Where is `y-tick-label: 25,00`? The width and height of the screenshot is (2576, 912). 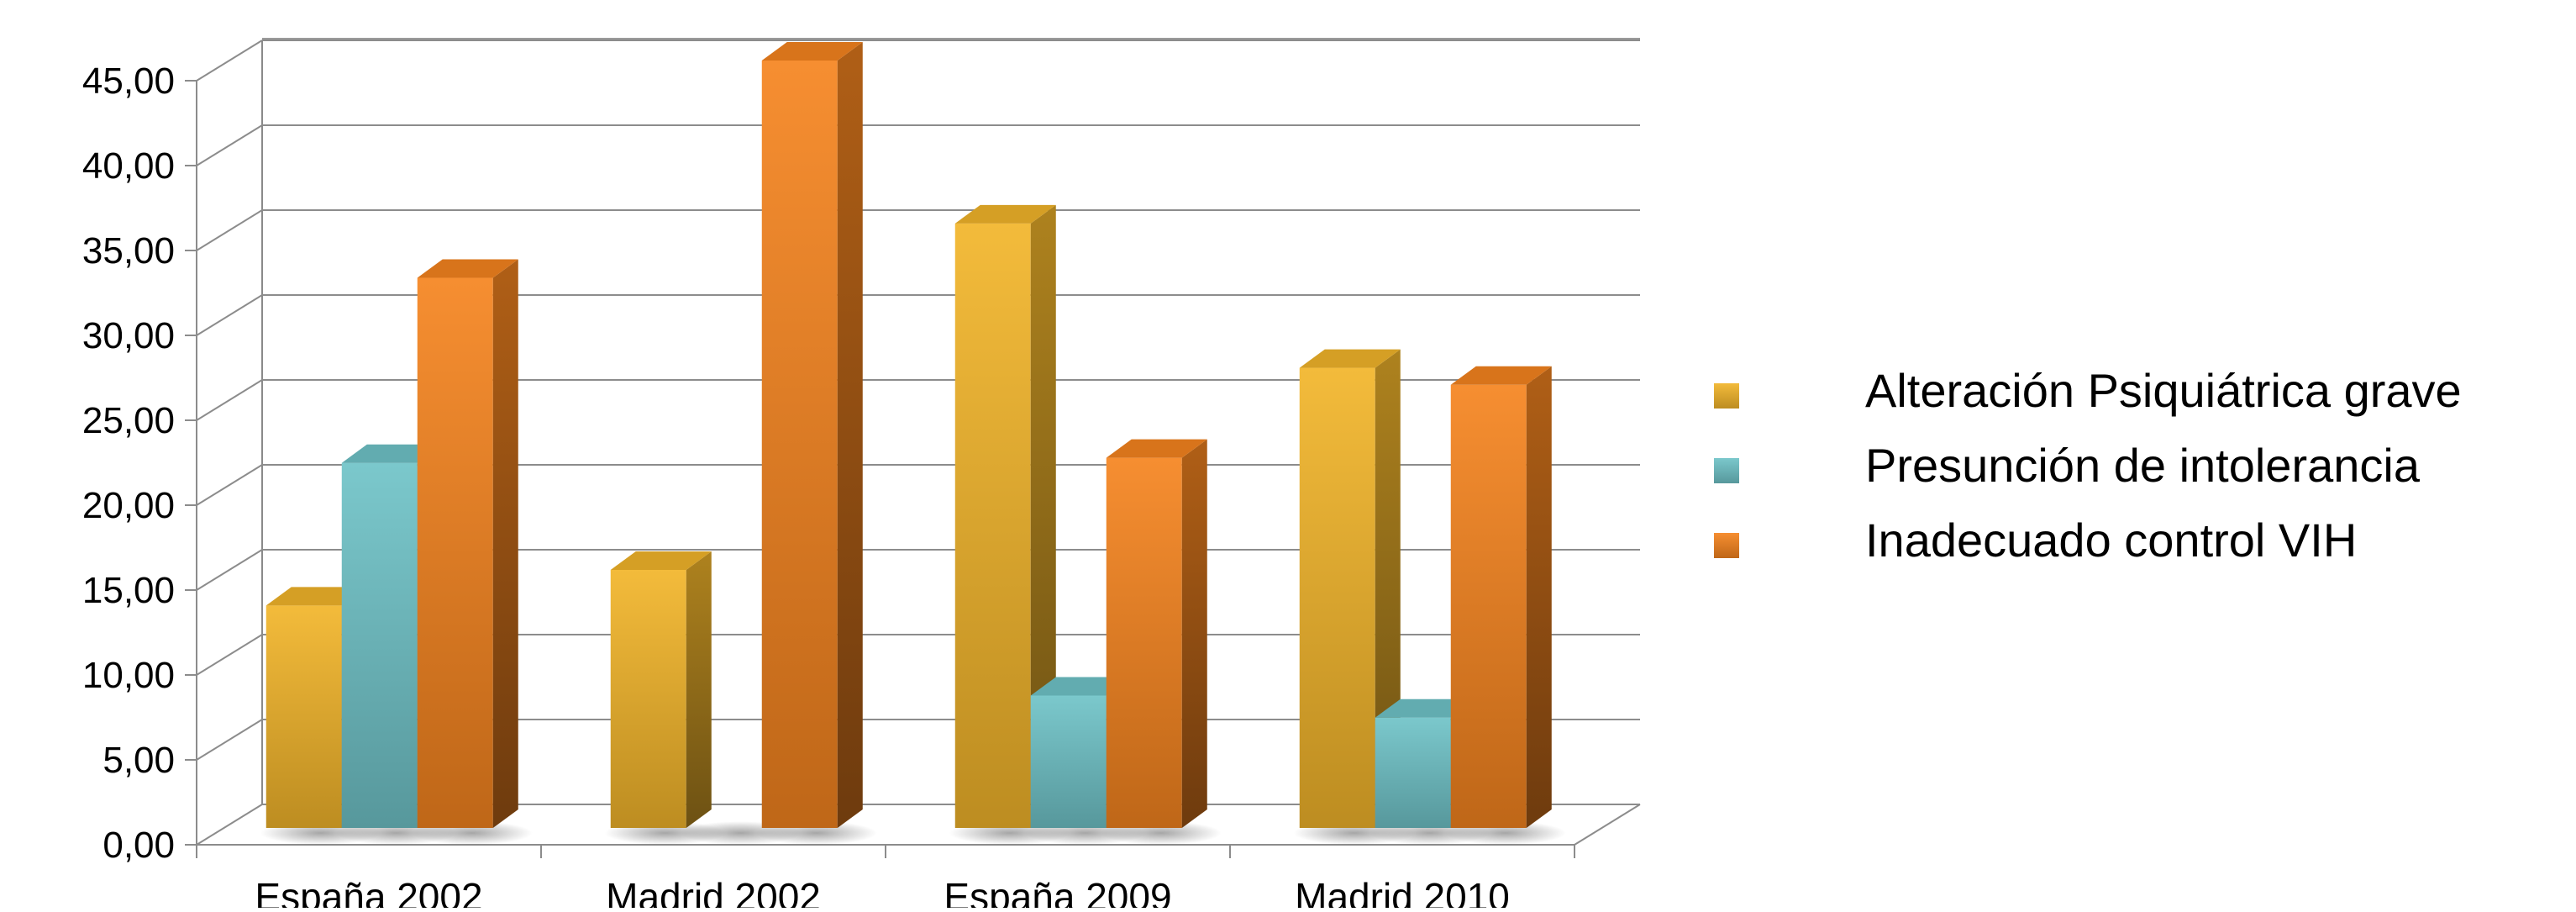 y-tick-label: 25,00 is located at coordinates (128, 420).